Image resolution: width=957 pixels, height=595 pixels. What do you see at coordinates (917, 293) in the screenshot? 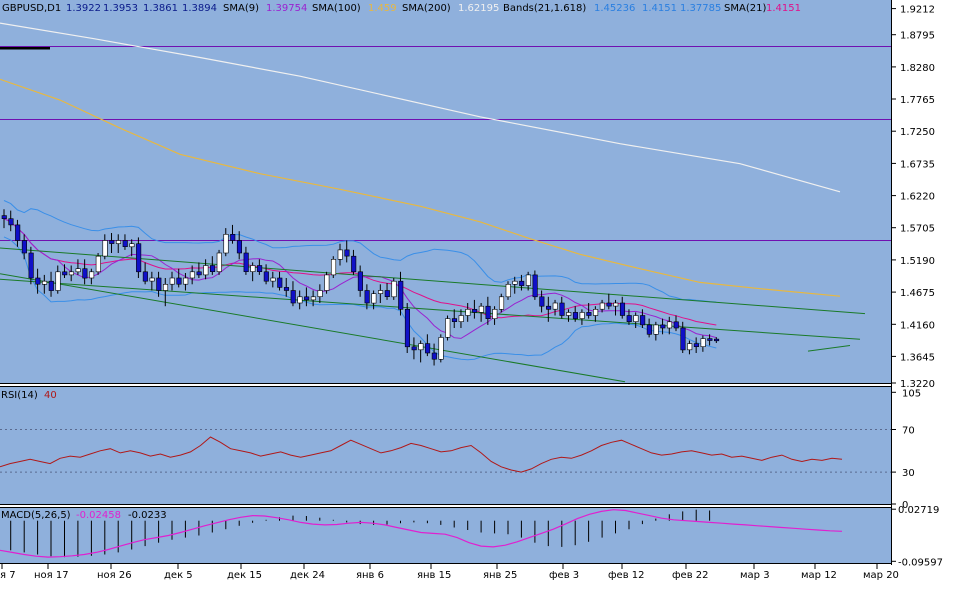
I see `price-tick-label: 1.4675` at bounding box center [917, 293].